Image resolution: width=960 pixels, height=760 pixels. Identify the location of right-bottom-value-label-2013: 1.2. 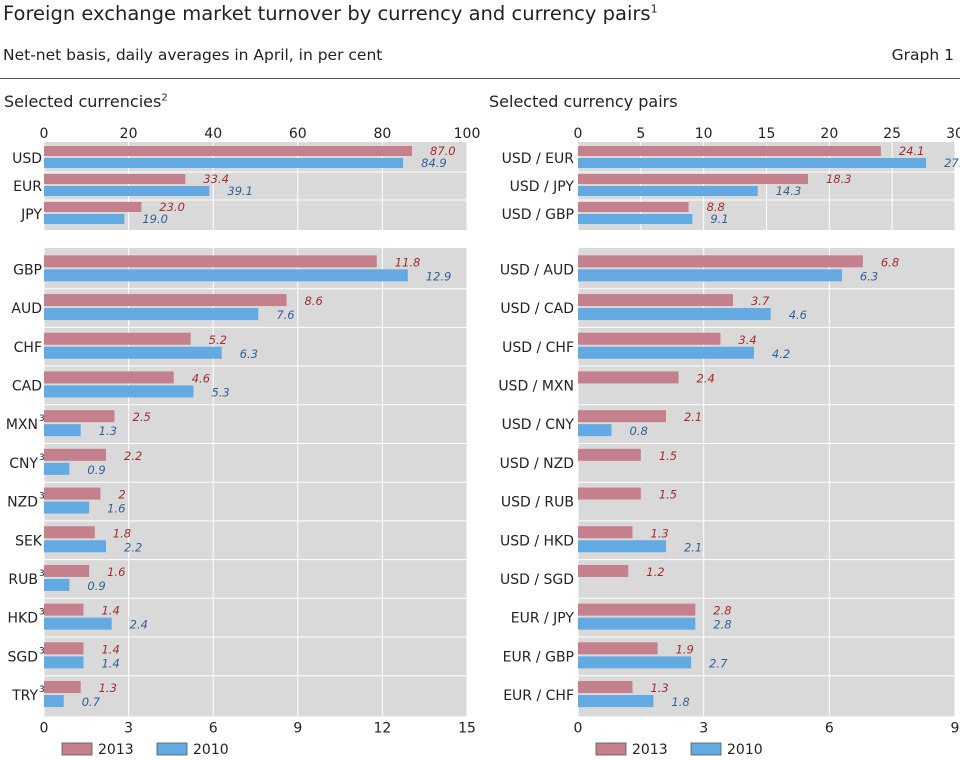
(655, 572).